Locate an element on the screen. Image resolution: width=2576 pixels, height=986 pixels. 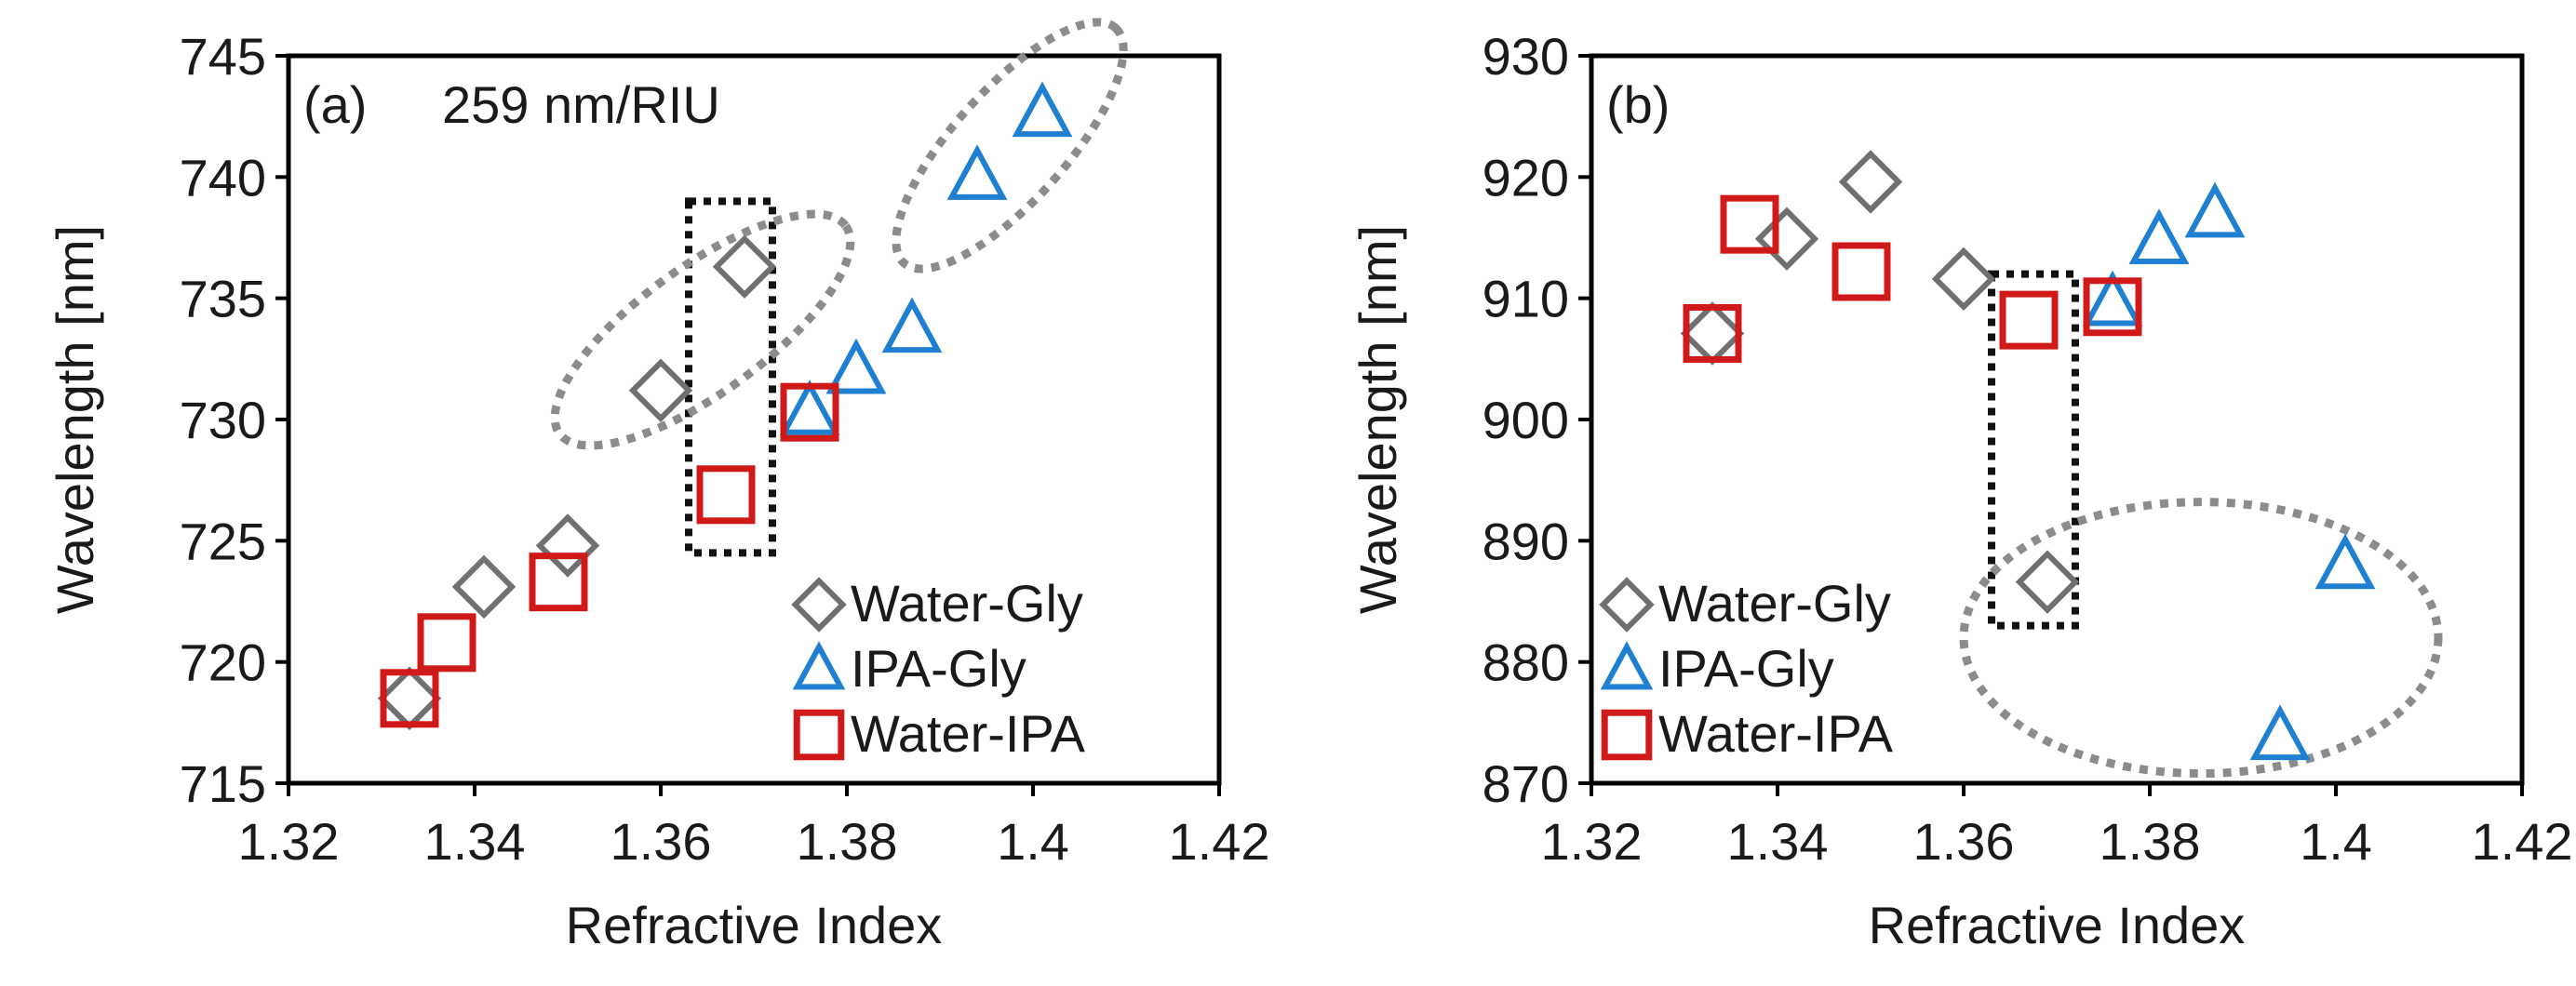
y-tick-label: 900 is located at coordinates (1526, 420).